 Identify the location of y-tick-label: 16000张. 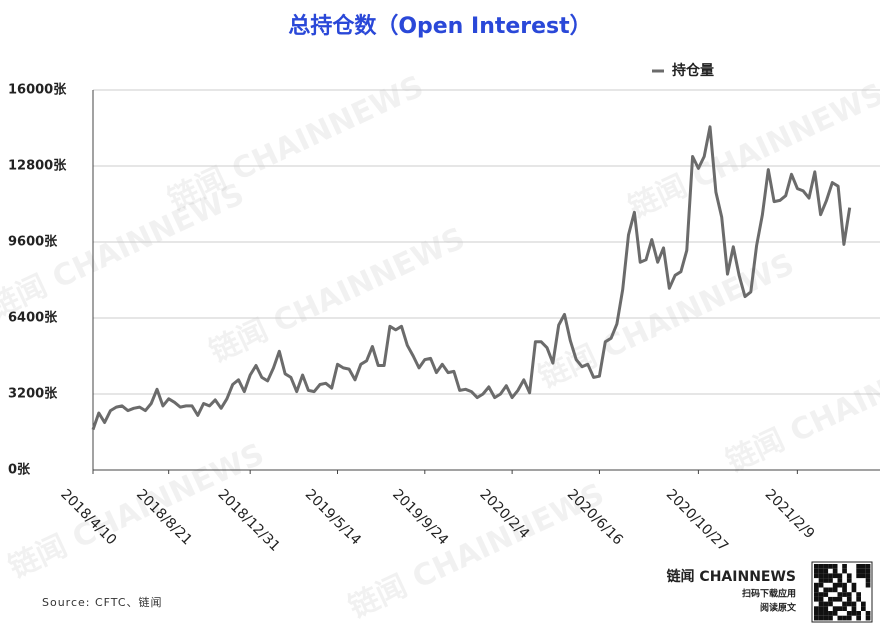
(37, 90).